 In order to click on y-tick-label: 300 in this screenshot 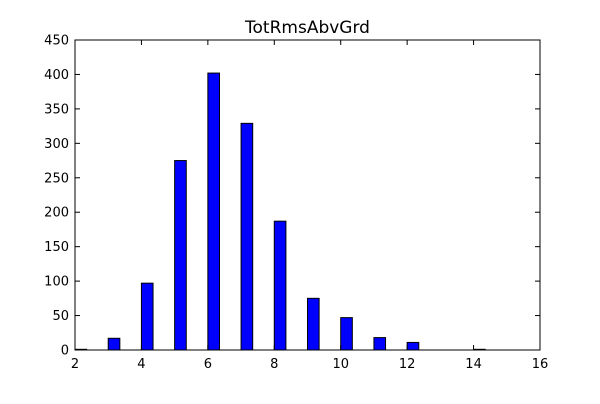, I will do `click(56, 144)`.